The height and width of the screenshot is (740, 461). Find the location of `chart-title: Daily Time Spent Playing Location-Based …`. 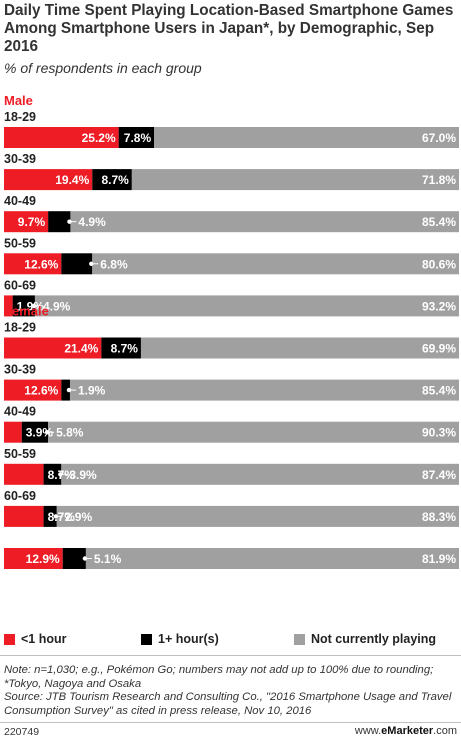

chart-title: Daily Time Spent Playing Location-Based … is located at coordinates (229, 28).